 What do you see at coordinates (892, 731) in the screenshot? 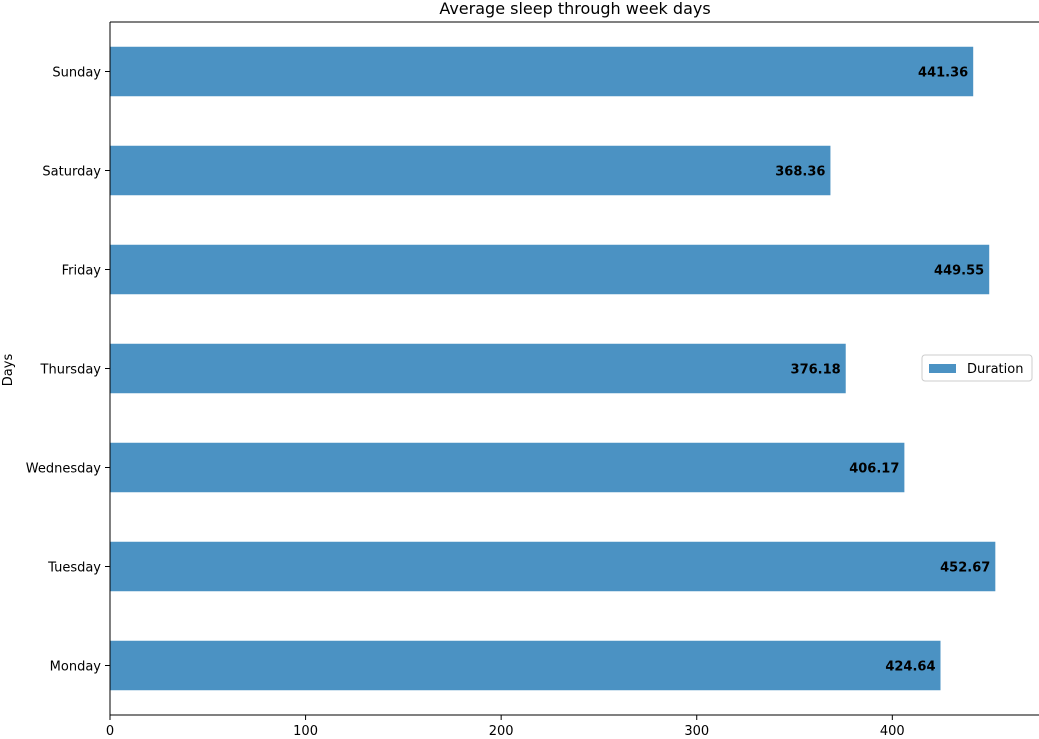
I see `x-tick-label-400: 400` at bounding box center [892, 731].